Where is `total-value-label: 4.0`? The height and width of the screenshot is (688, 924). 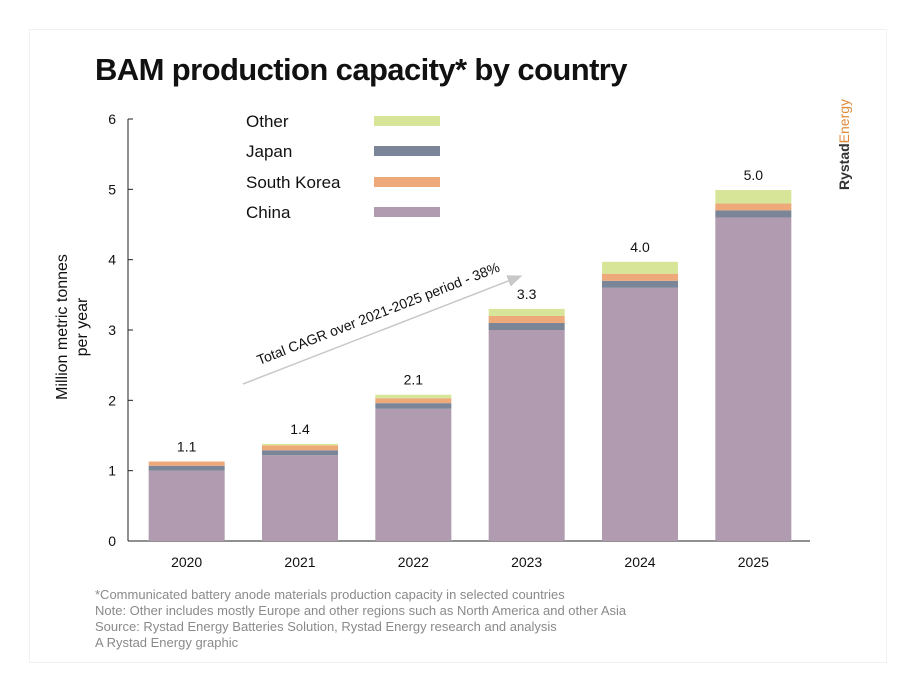
total-value-label: 4.0 is located at coordinates (640, 247).